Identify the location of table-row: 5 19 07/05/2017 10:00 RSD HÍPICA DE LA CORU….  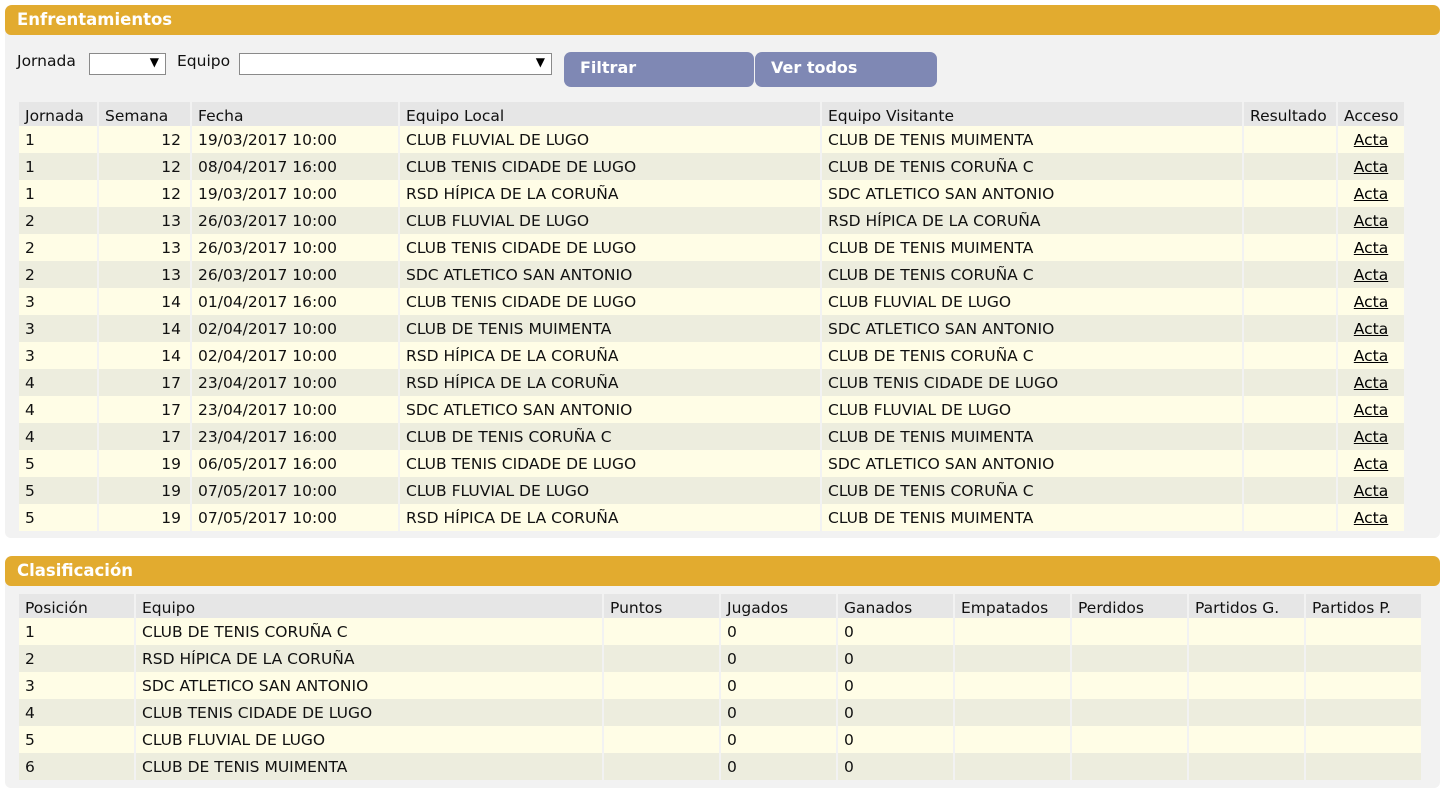
(711, 517).